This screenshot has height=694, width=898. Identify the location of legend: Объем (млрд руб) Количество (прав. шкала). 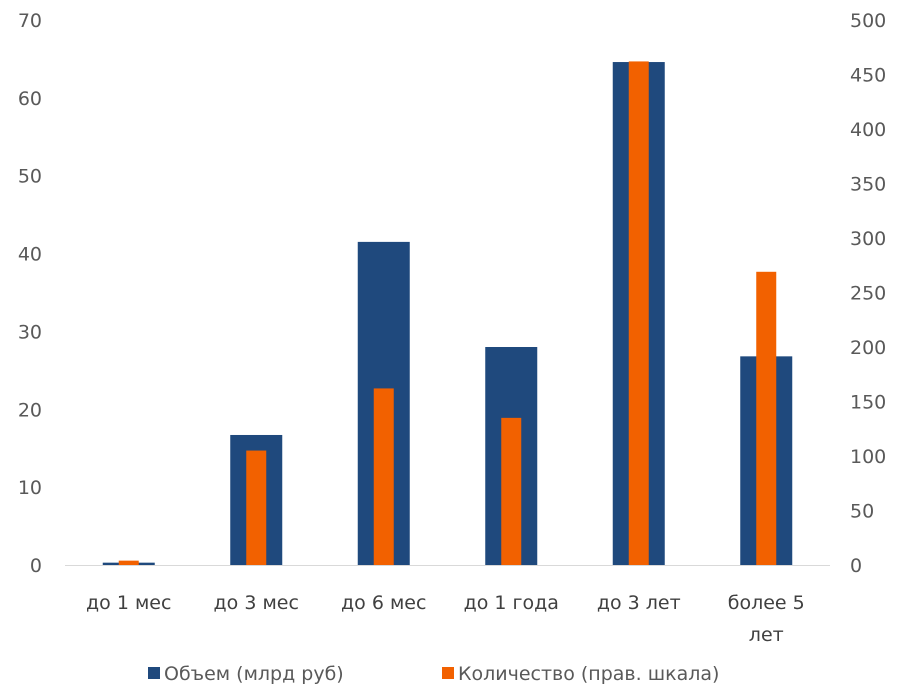
(433, 674).